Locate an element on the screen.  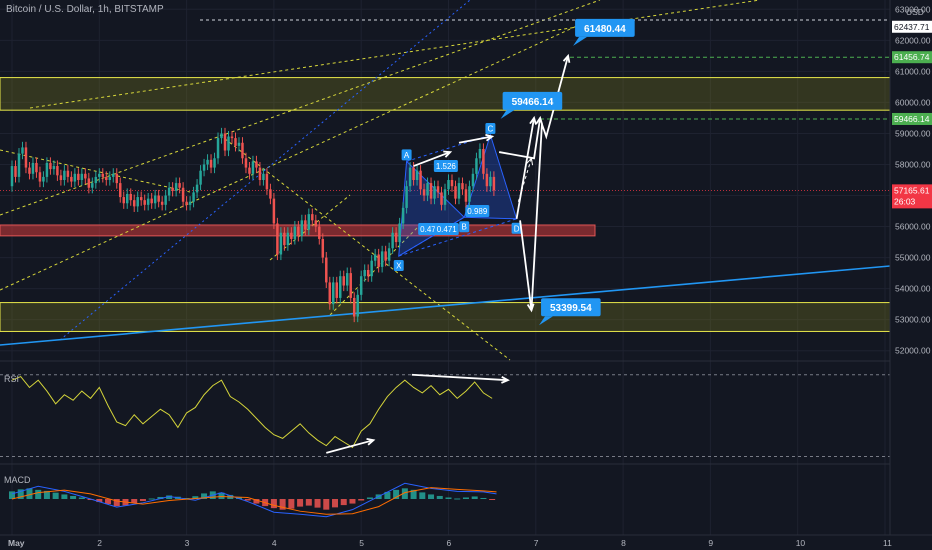
time-tick-label: 2 is located at coordinates (99, 543).